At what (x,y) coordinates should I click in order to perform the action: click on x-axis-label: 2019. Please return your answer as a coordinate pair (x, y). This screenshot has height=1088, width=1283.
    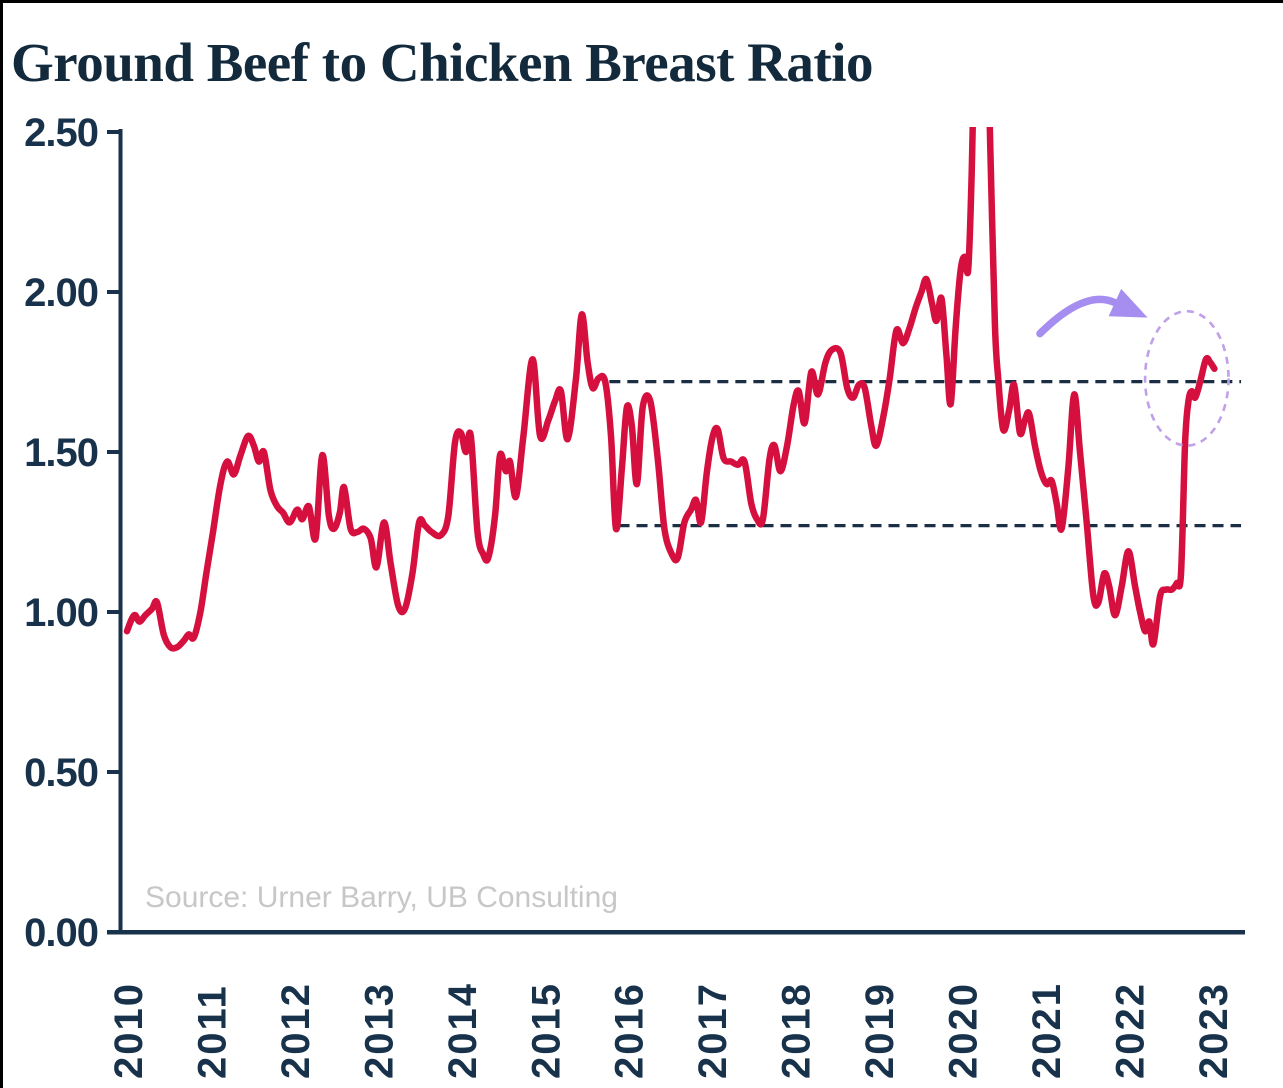
    Looking at the image, I should click on (880, 1030).